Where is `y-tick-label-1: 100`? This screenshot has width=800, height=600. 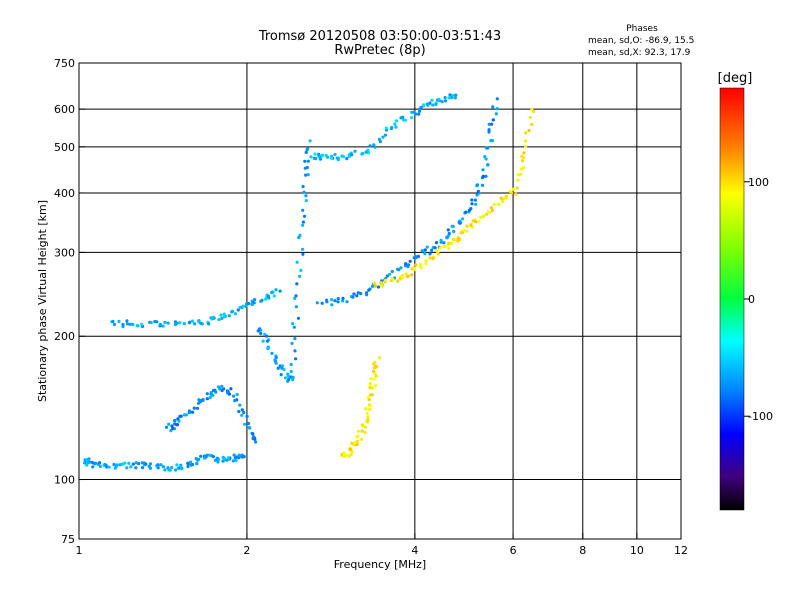 y-tick-label-1: 100 is located at coordinates (64, 480).